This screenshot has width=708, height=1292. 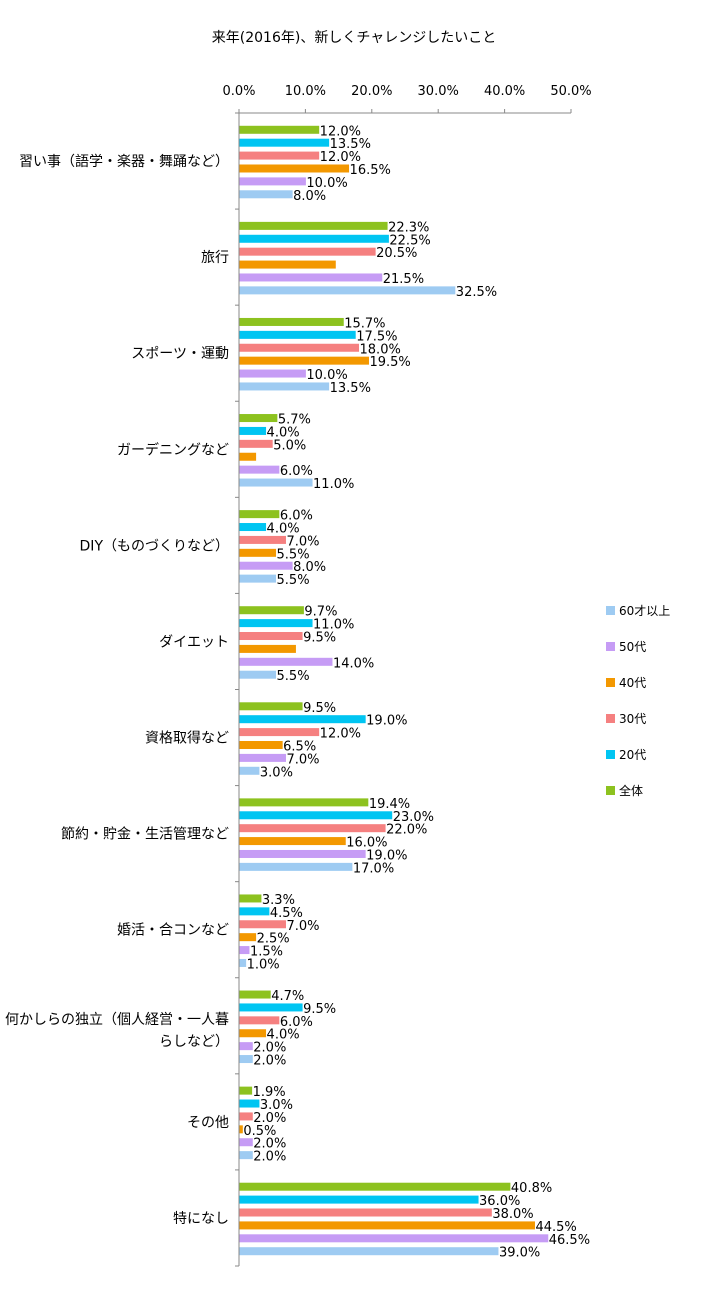 What do you see at coordinates (350, 388) in the screenshot?
I see `data-label: 13.5%` at bounding box center [350, 388].